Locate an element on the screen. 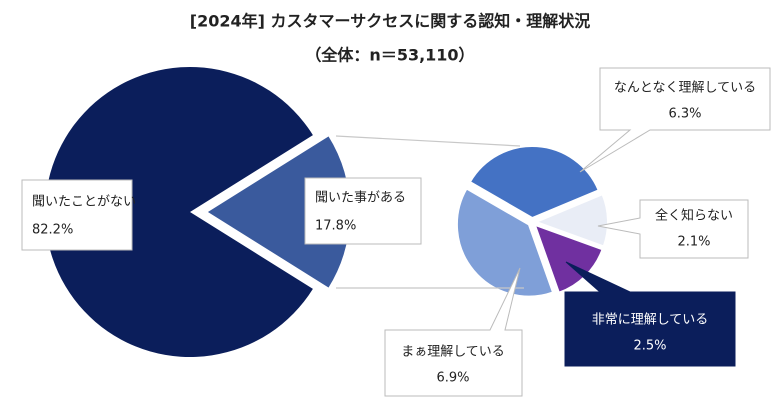  connector is located at coordinates (428, 141).